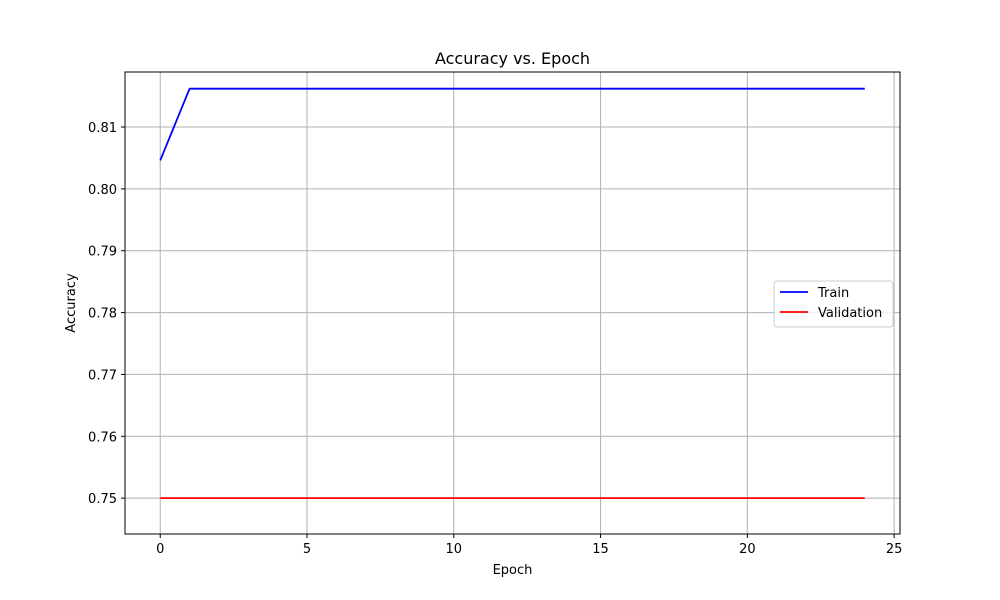  Describe the element at coordinates (102, 375) in the screenshot. I see `y-tick-label: 0.77` at that location.